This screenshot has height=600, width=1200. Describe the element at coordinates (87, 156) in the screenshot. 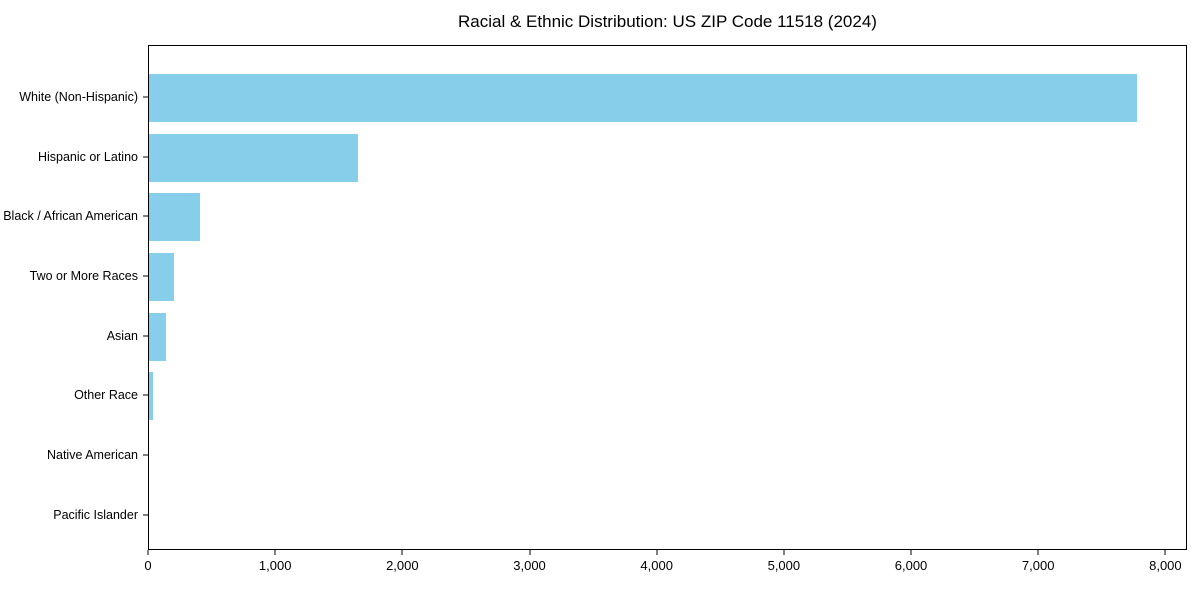

I see `y-tick-label-hispanic-or-latino: Hispanic or Latino` at that location.